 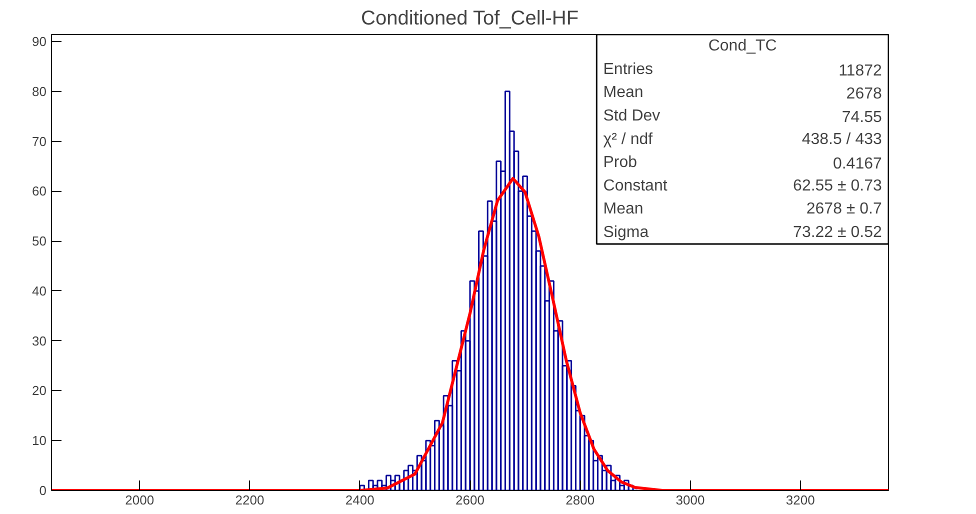 What do you see at coordinates (842, 139) in the screenshot?
I see `annotation: 438.5 / 433` at bounding box center [842, 139].